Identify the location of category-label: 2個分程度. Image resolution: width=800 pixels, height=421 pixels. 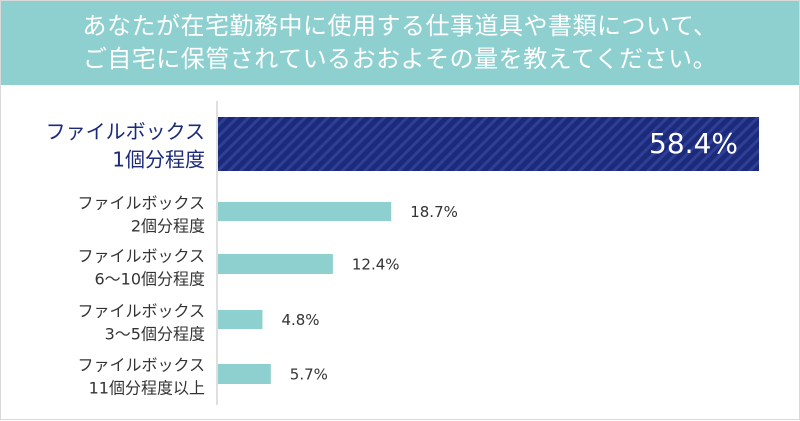
(168, 226).